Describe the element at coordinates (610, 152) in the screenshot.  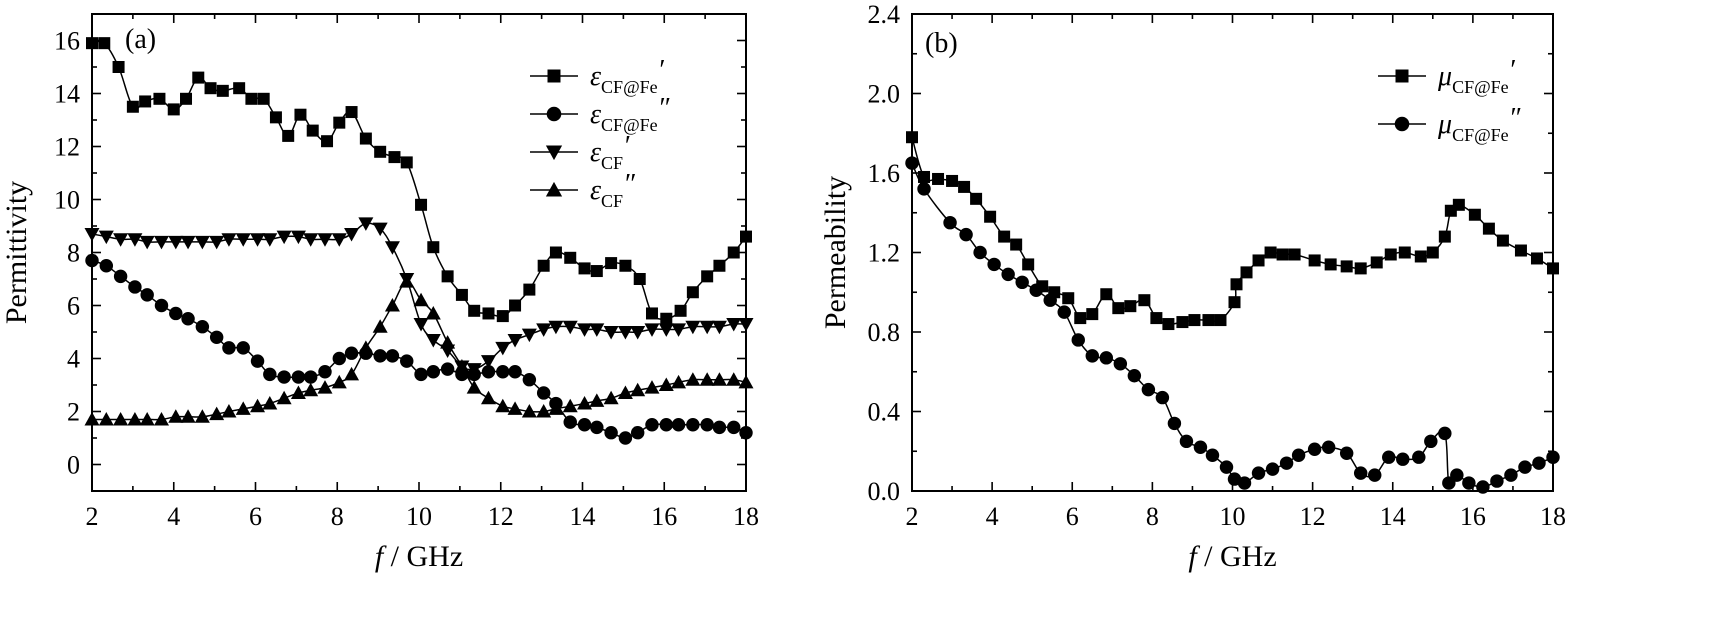
I see `legend-label: εCF′` at that location.